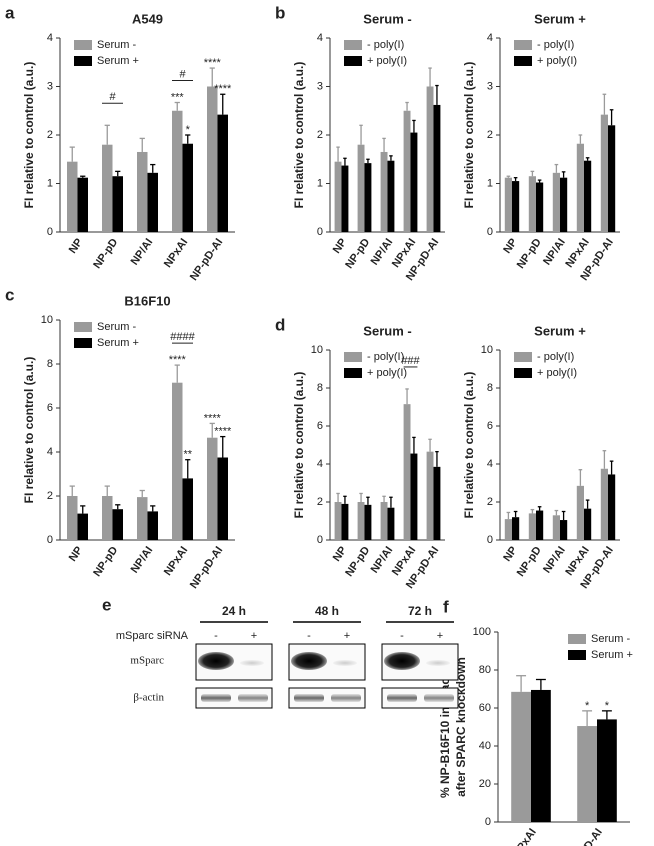 The width and height of the screenshot is (654, 846). I want to click on annotation: ####, so click(182, 337).